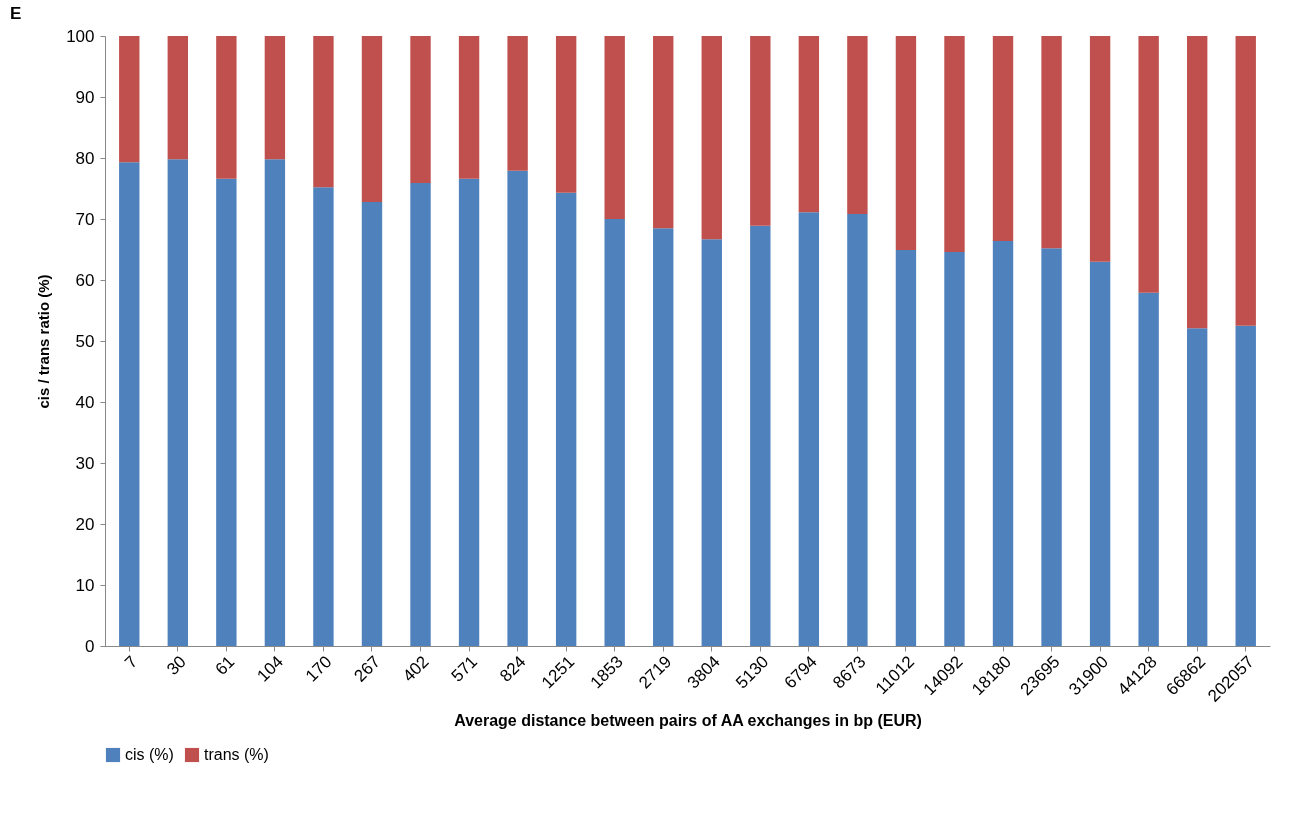 The height and width of the screenshot is (827, 1305). What do you see at coordinates (85, 341) in the screenshot?
I see `y-tick-label: 50` at bounding box center [85, 341].